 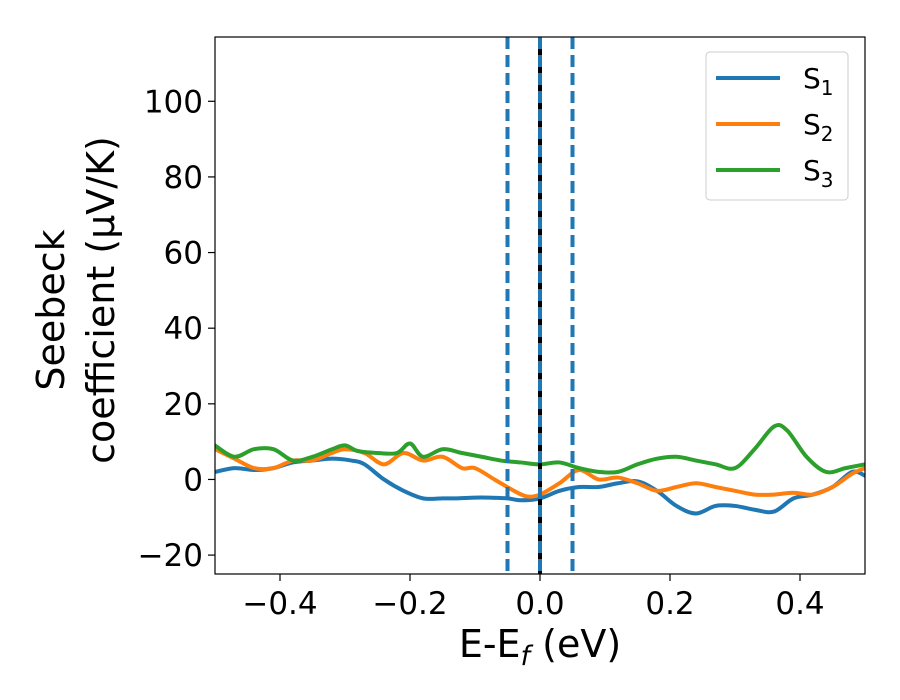 What do you see at coordinates (539, 604) in the screenshot?
I see `x-tick-label: 0.0` at bounding box center [539, 604].